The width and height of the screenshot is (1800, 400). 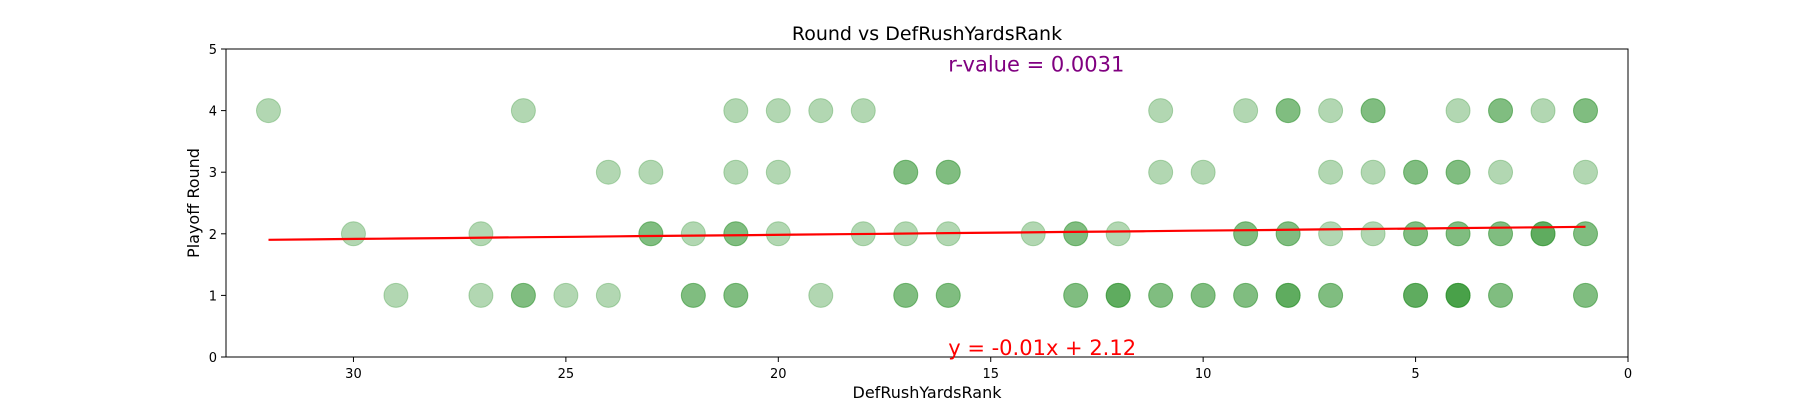 I want to click on x-axis-ticks: 30 25 20 15 10 5 0, so click(x=988, y=369).